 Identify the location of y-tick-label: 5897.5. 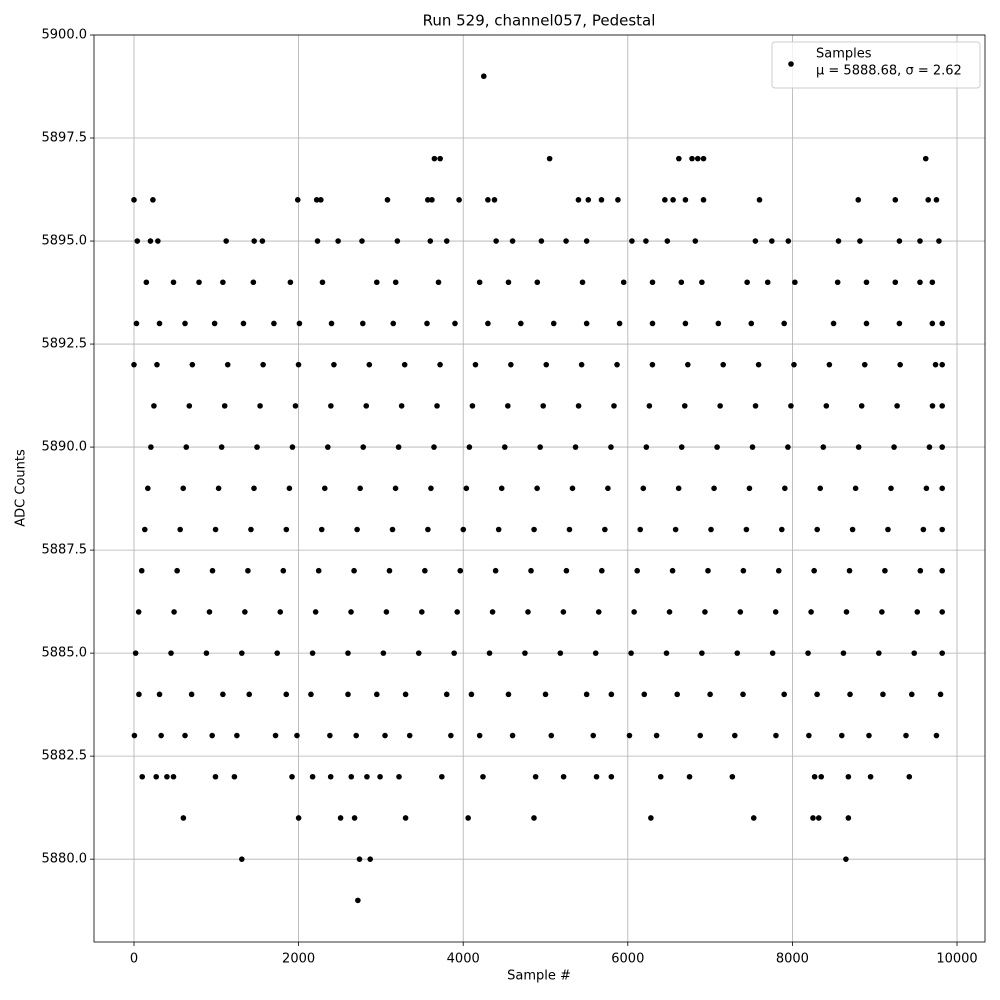
(65, 138).